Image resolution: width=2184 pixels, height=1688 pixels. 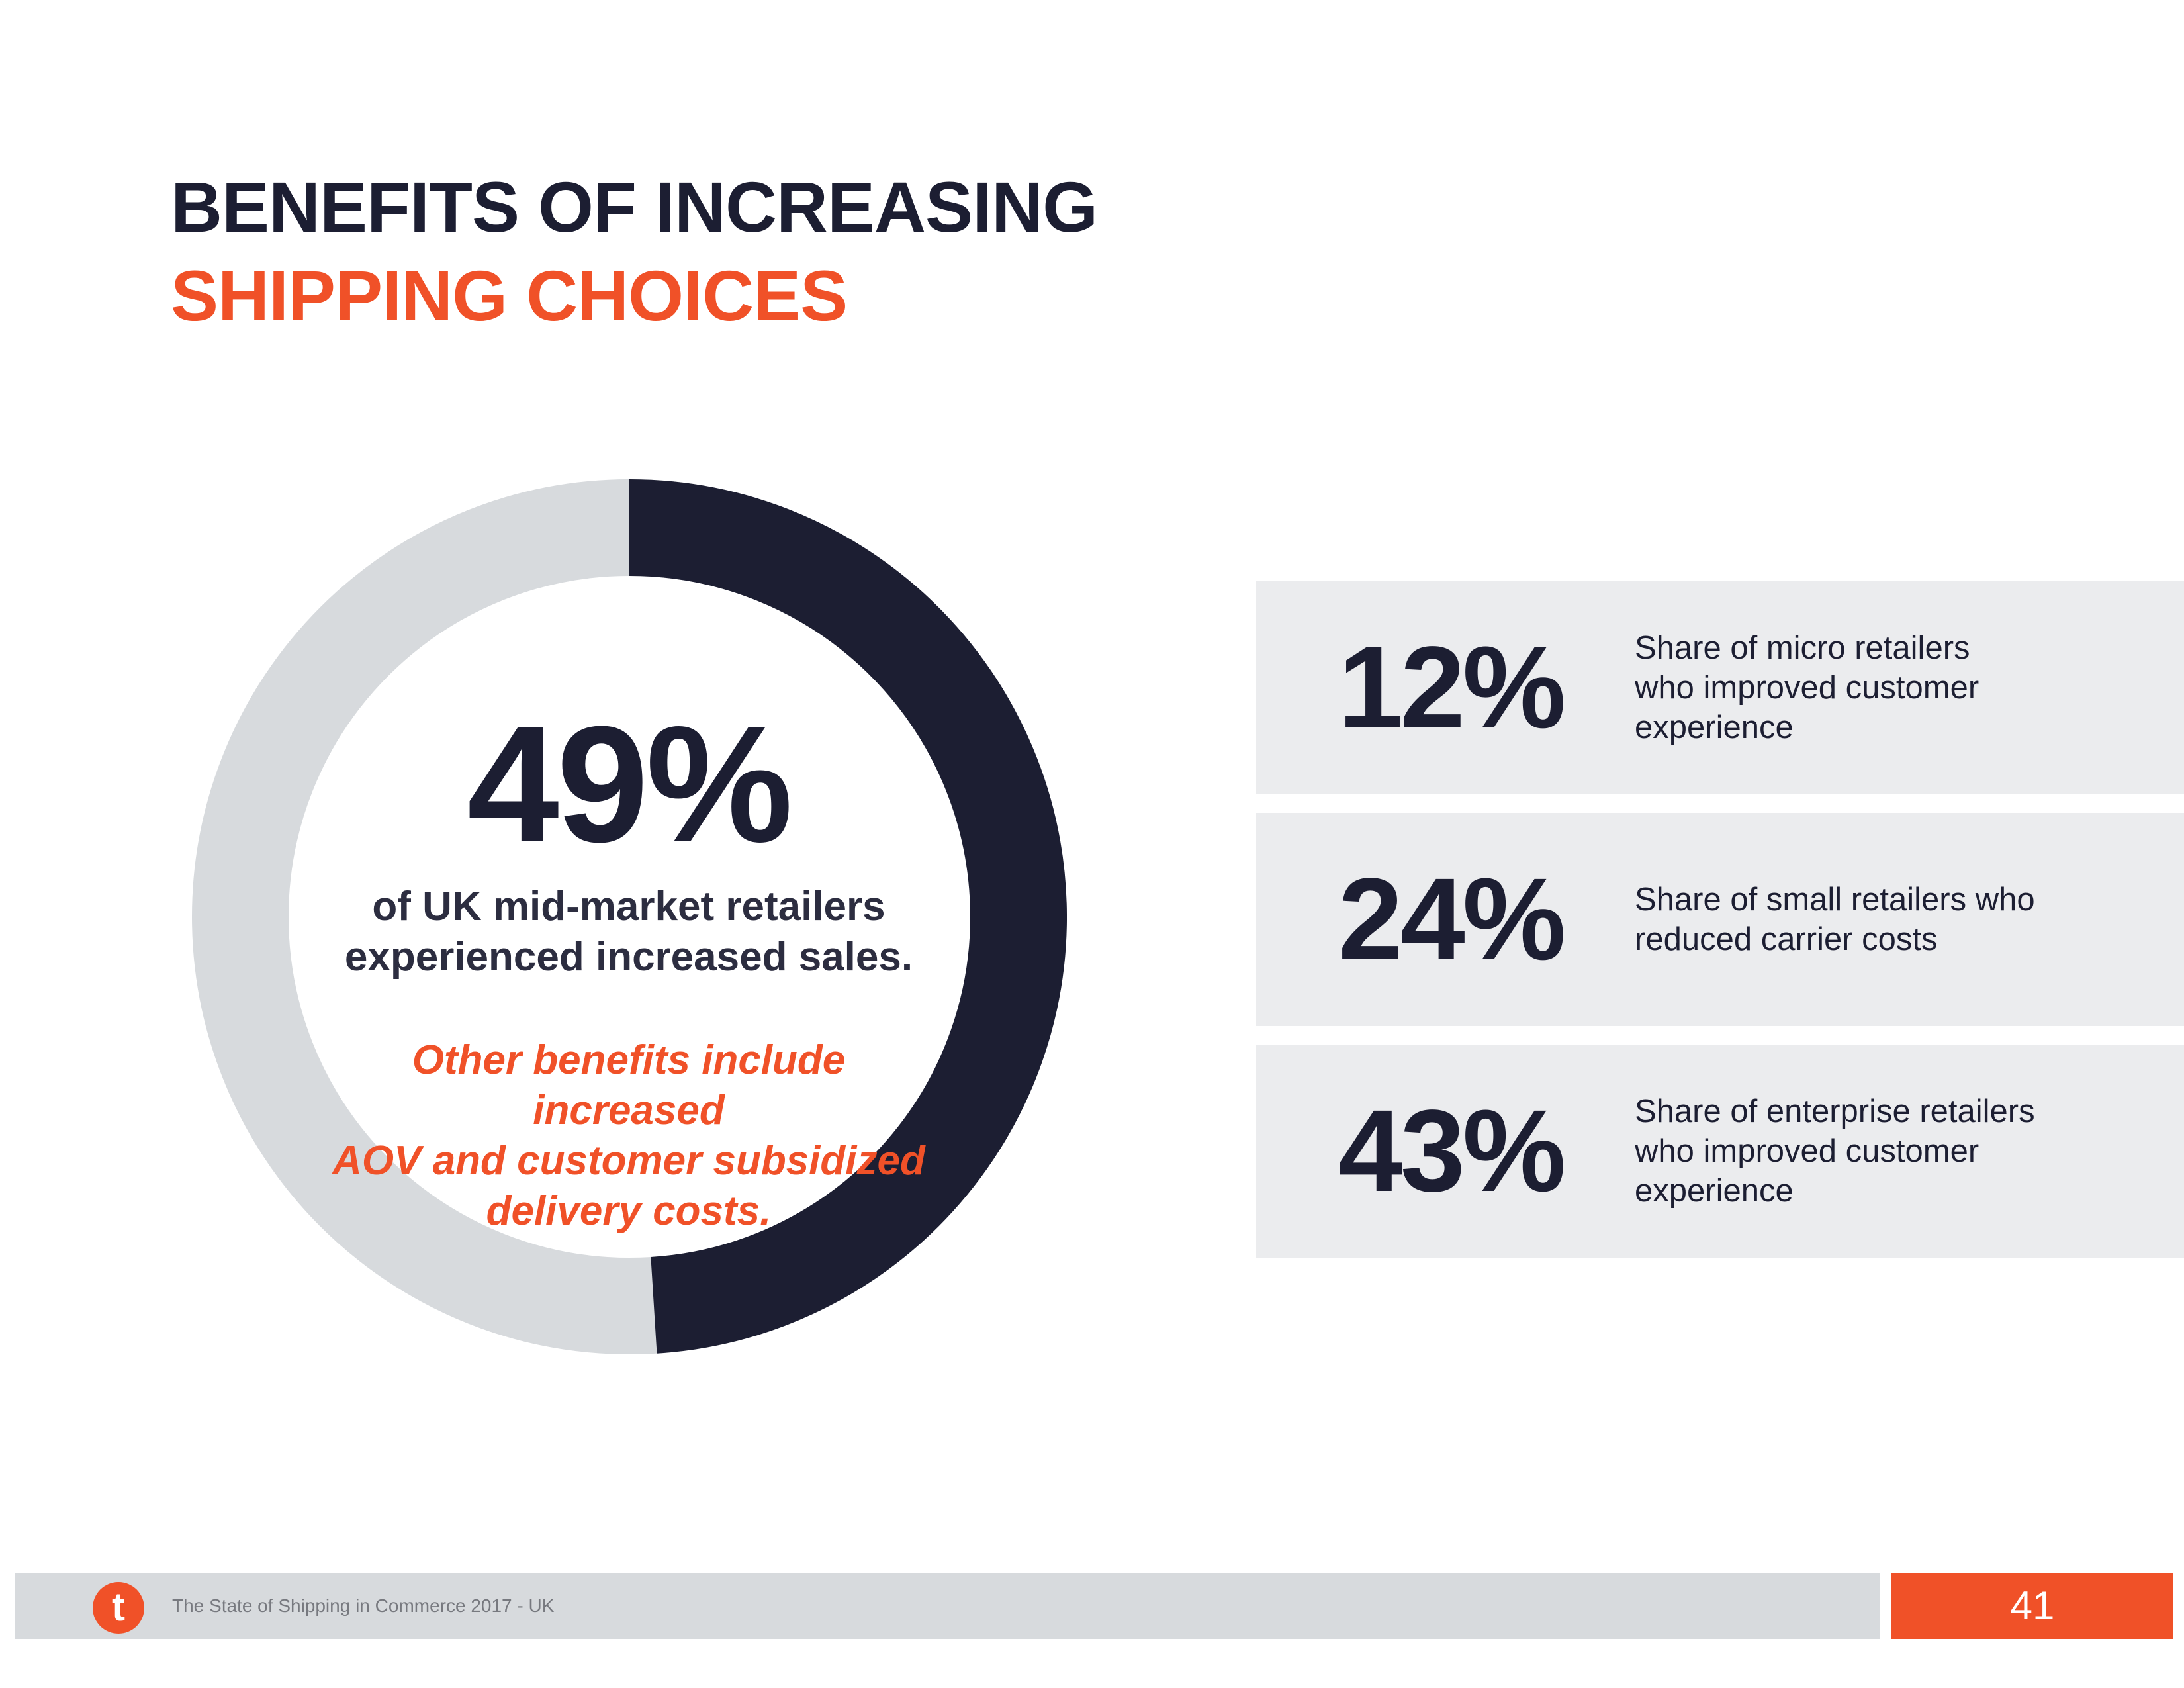 I want to click on donut-ring-value, so click(x=848, y=916).